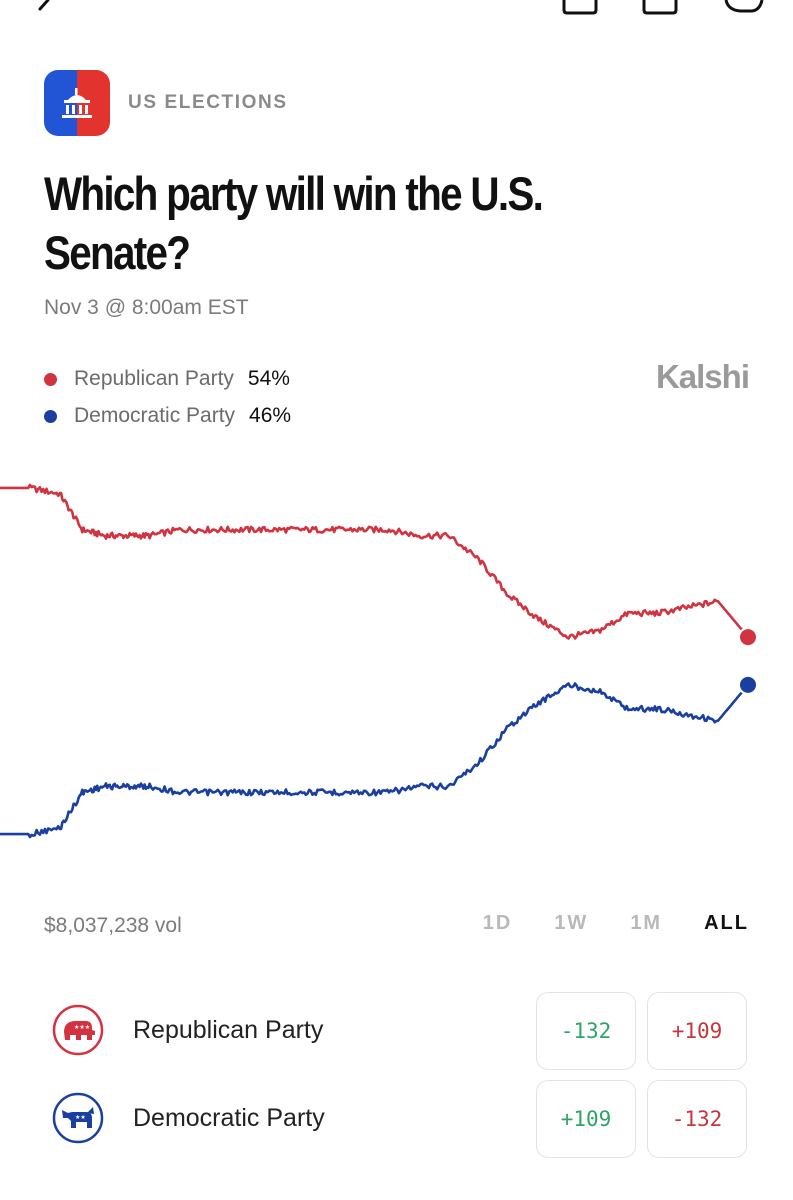  I want to click on yes-price-button: +109, so click(586, 1119).